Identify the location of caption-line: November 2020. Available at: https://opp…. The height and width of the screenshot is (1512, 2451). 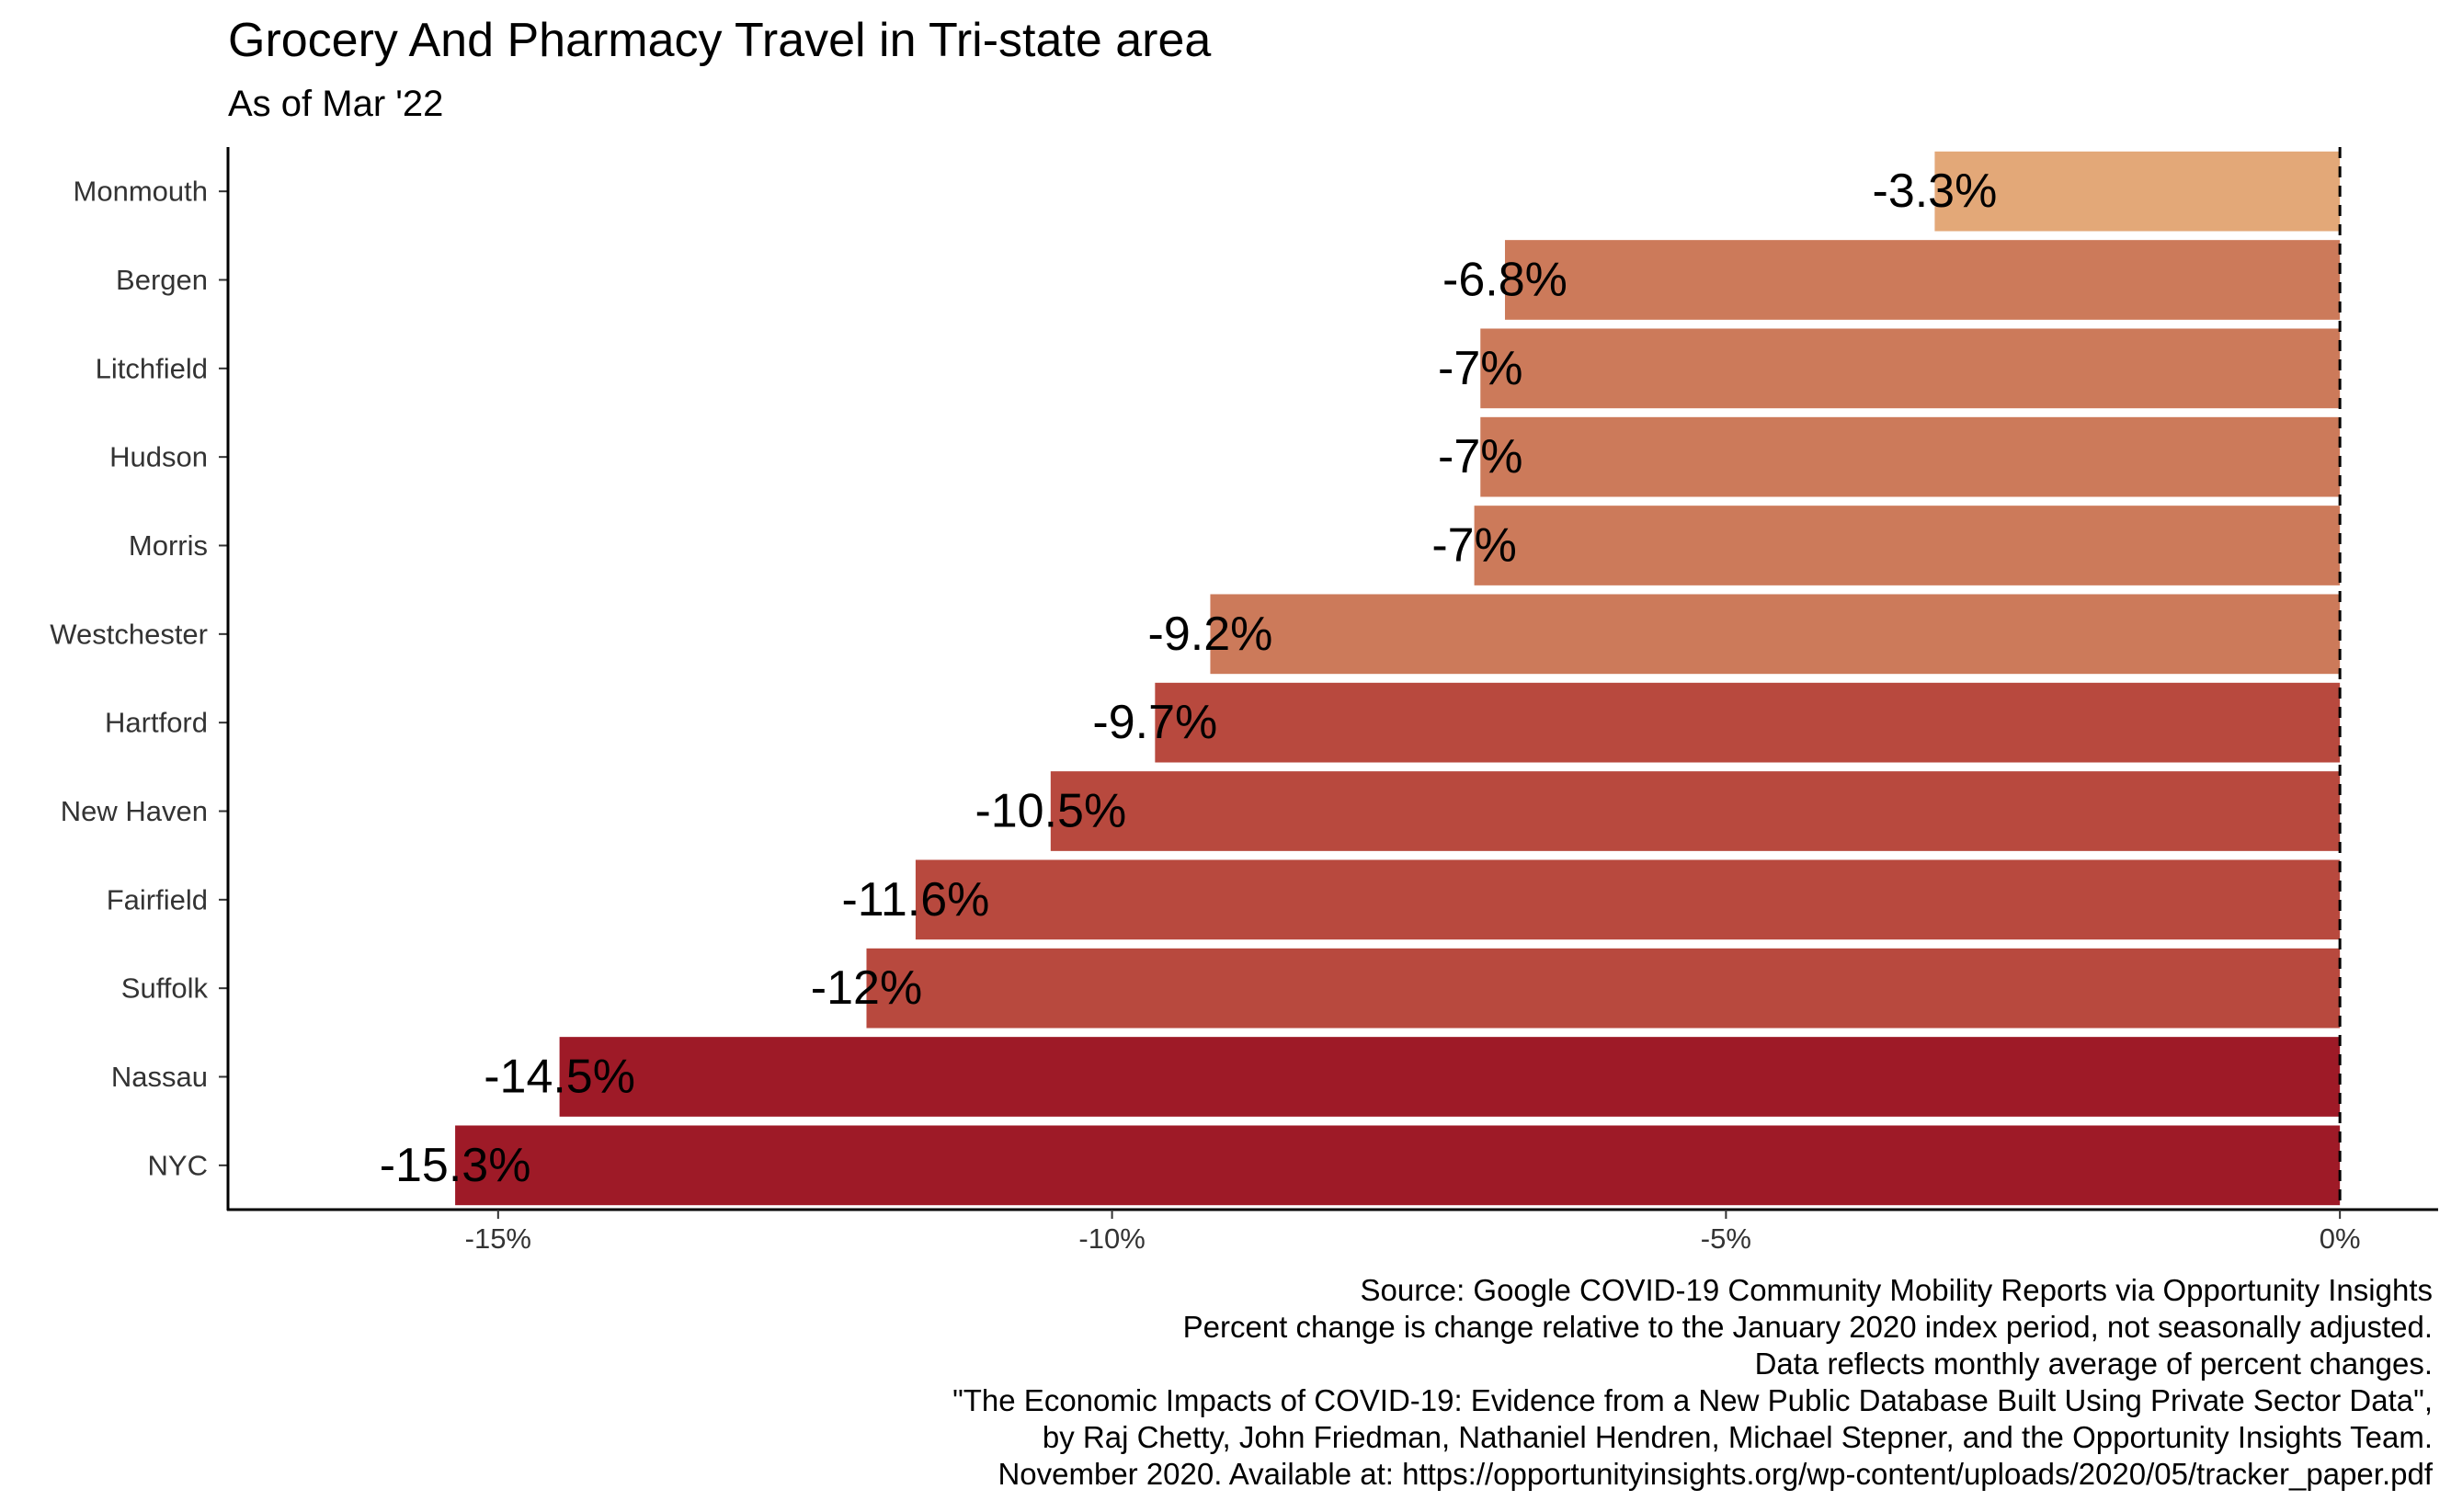
(1715, 1474).